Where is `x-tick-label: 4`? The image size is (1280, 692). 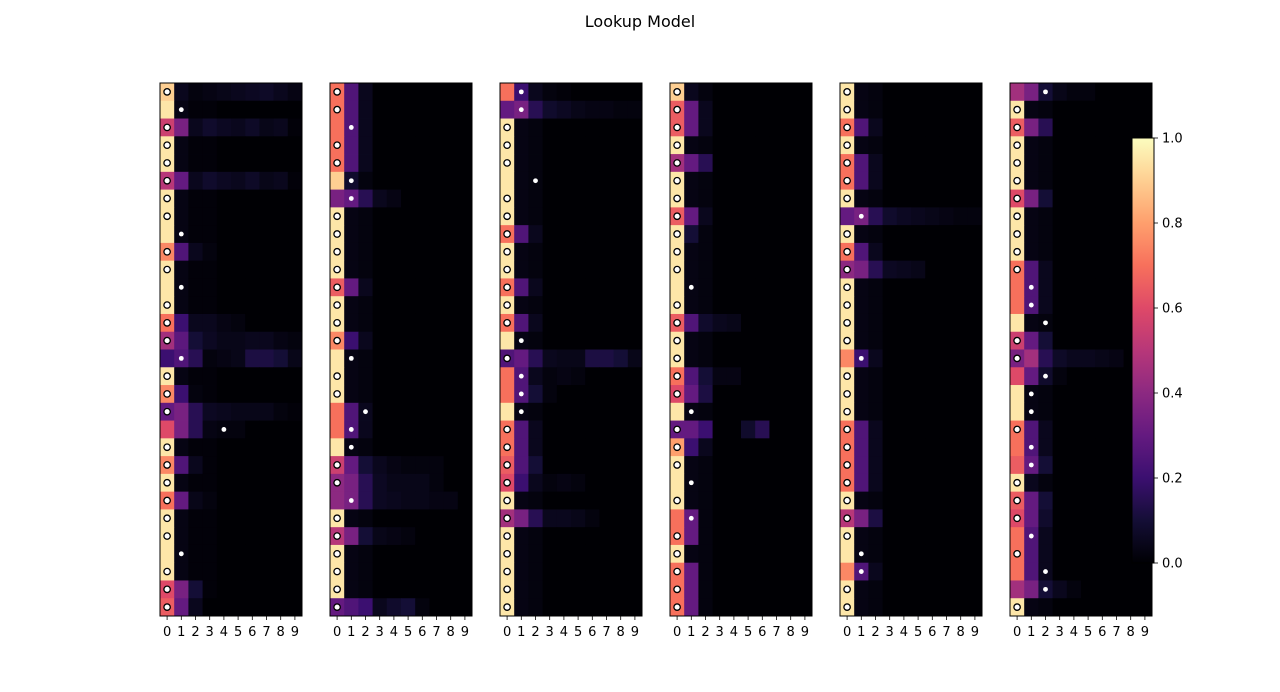
x-tick-label: 4 is located at coordinates (734, 632).